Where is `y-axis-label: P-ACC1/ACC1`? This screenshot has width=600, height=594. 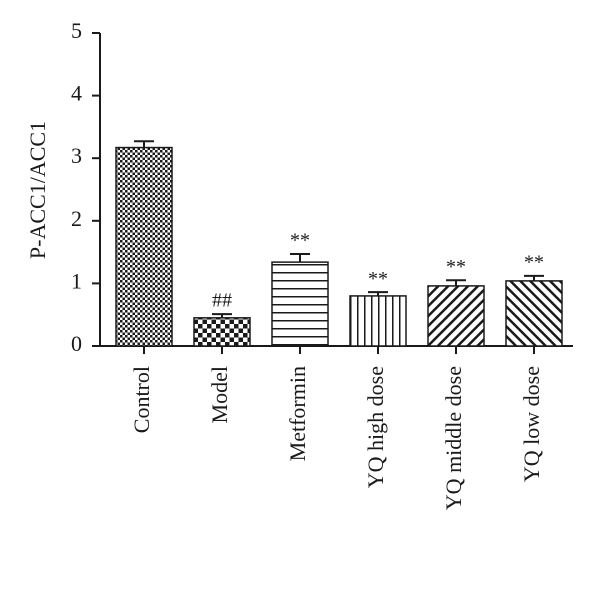
y-axis-label: P-ACC1/ACC1 is located at coordinates (37, 190).